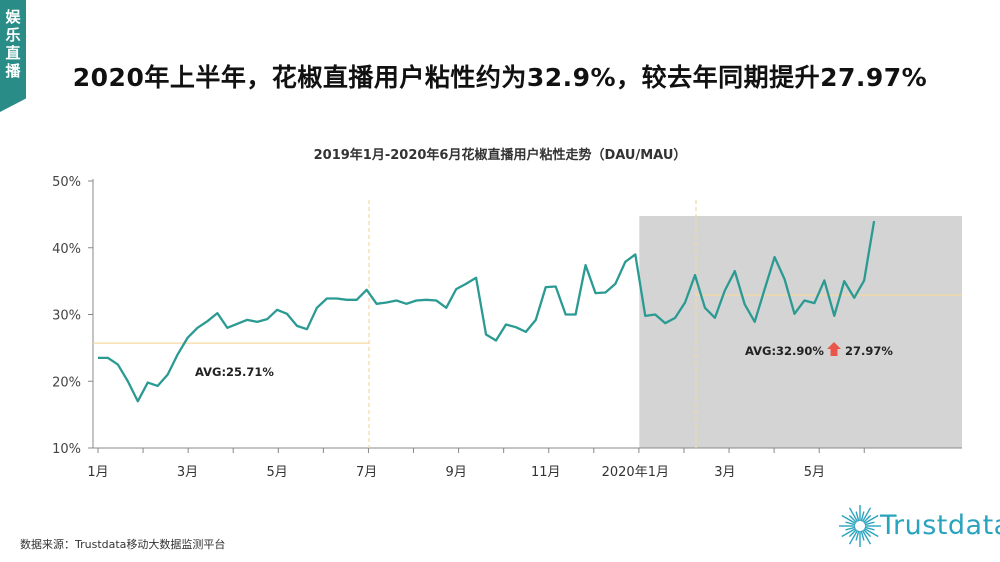 This screenshot has height=562, width=1000. I want to click on avg-label-2020h1: AVG:32.90%, so click(784, 351).